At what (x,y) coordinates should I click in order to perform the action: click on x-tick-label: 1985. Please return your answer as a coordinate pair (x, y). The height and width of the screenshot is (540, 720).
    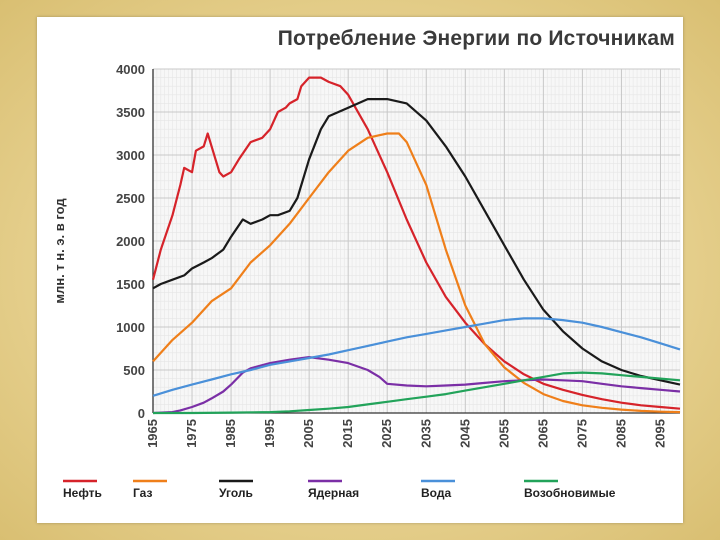
    Looking at the image, I should click on (230, 433).